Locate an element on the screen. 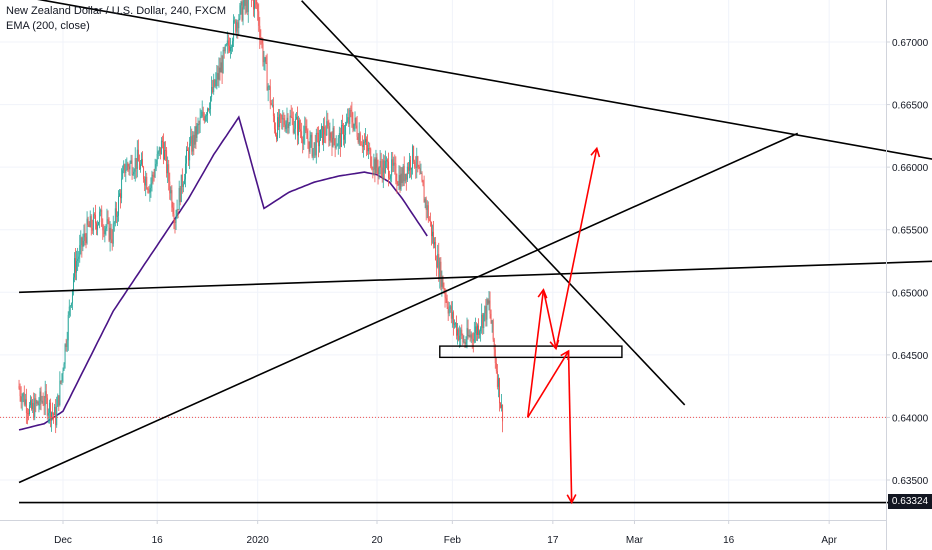 The image size is (932, 550). time-axis: Dec 16 2020 20 Feb 17 Mar 16 Apr is located at coordinates (443, 533).